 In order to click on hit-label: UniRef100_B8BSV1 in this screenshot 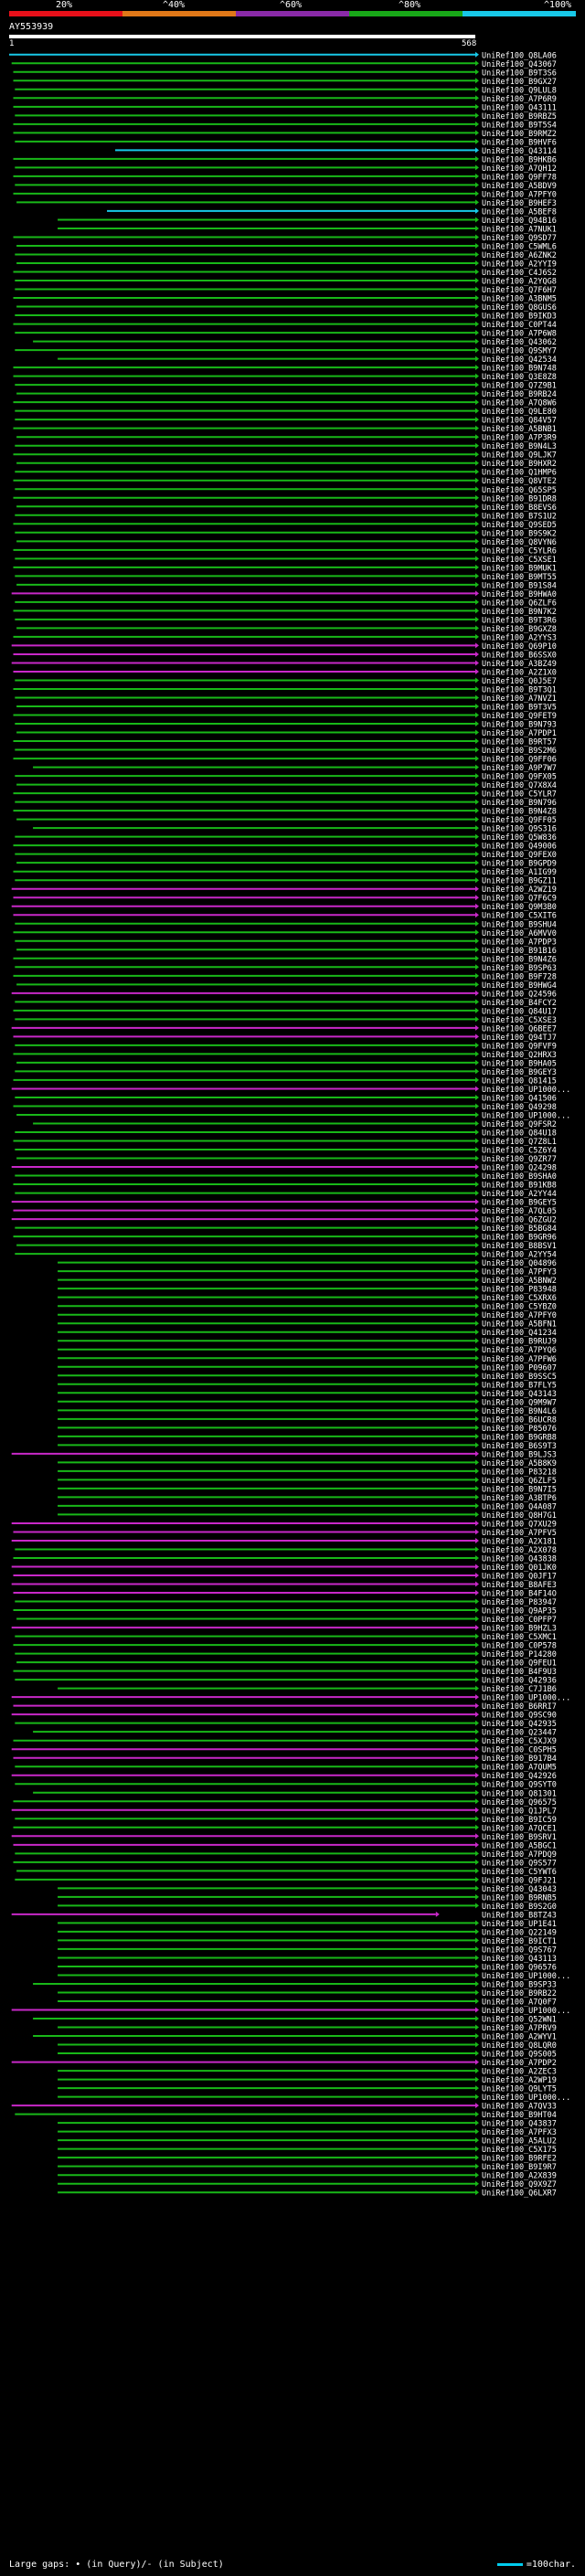, I will do `click(519, 1246)`.